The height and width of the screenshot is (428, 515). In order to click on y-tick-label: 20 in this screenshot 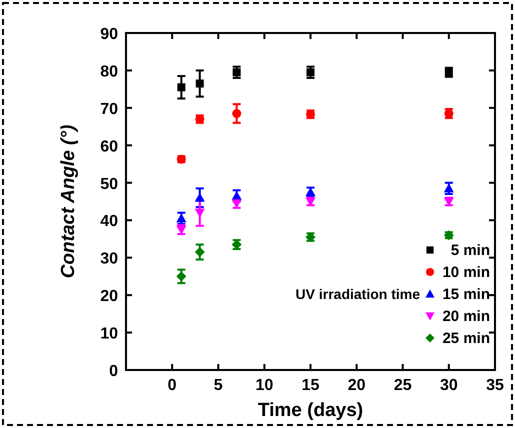, I will do `click(109, 297)`.